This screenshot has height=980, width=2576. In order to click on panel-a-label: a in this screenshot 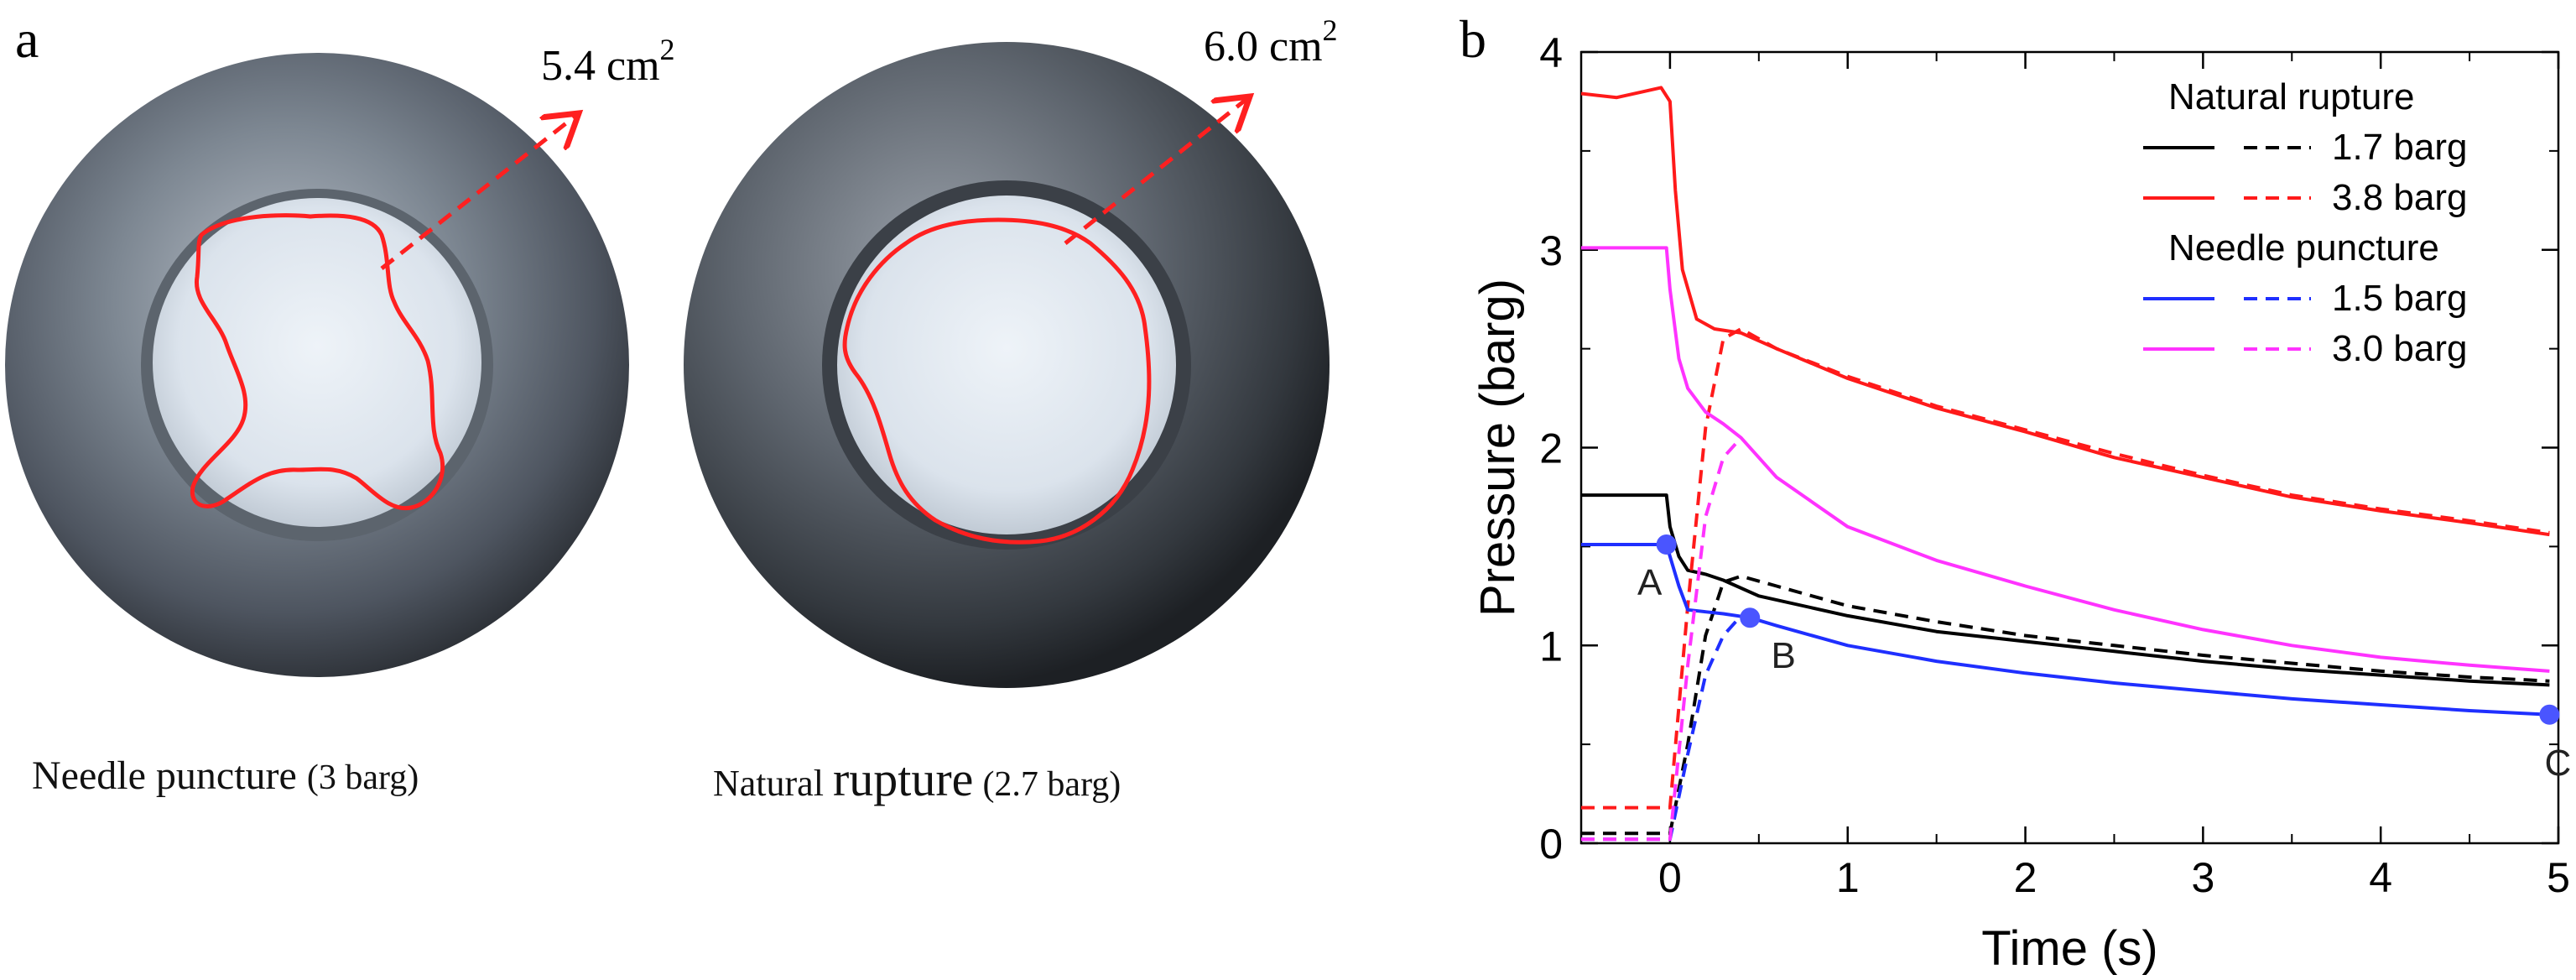, I will do `click(27, 39)`.